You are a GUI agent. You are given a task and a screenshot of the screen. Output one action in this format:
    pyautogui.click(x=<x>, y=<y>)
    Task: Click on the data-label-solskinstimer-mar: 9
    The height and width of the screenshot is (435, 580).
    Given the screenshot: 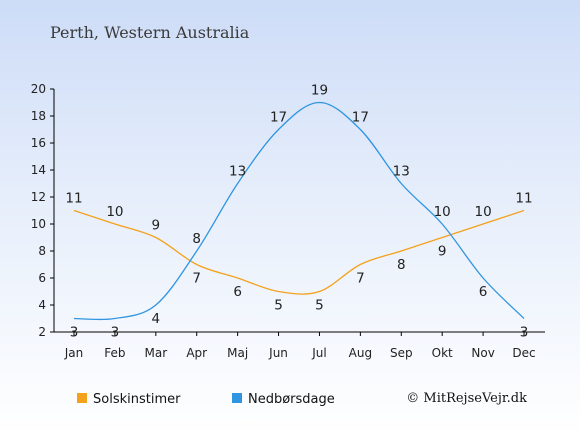 What is the action you would take?
    pyautogui.click(x=156, y=226)
    